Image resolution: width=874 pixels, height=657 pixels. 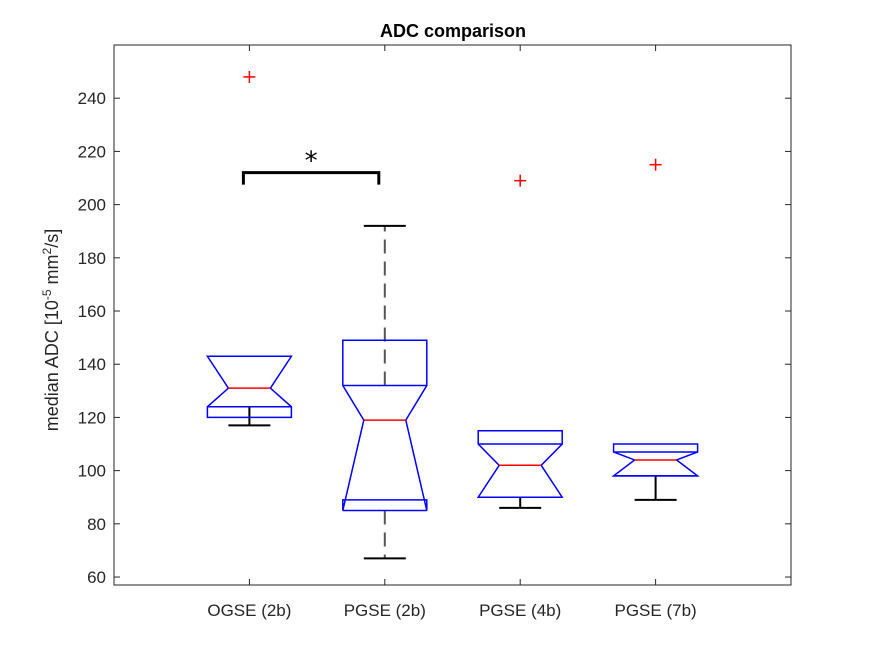 I want to click on y-tick-label: 140, so click(x=92, y=364).